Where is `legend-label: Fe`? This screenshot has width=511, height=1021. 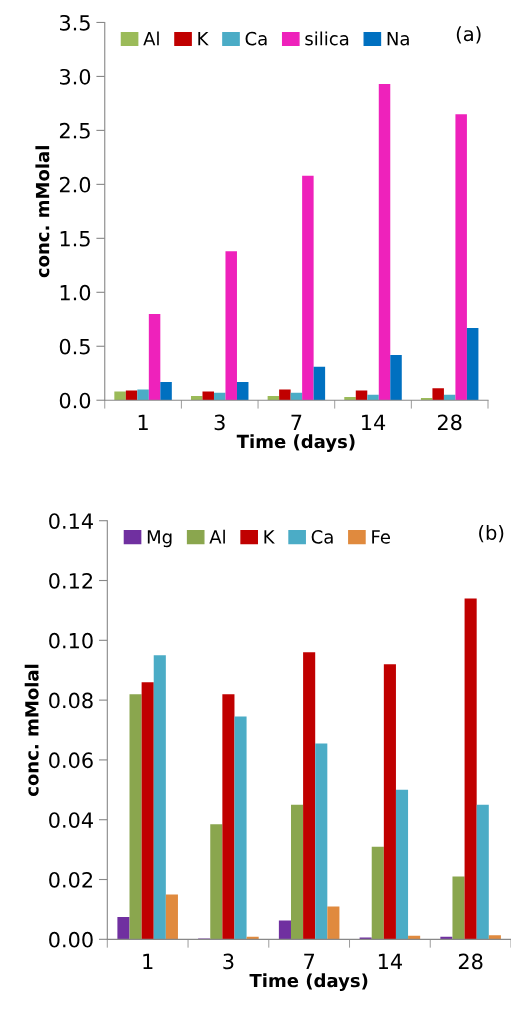
legend-label: Fe is located at coordinates (381, 537).